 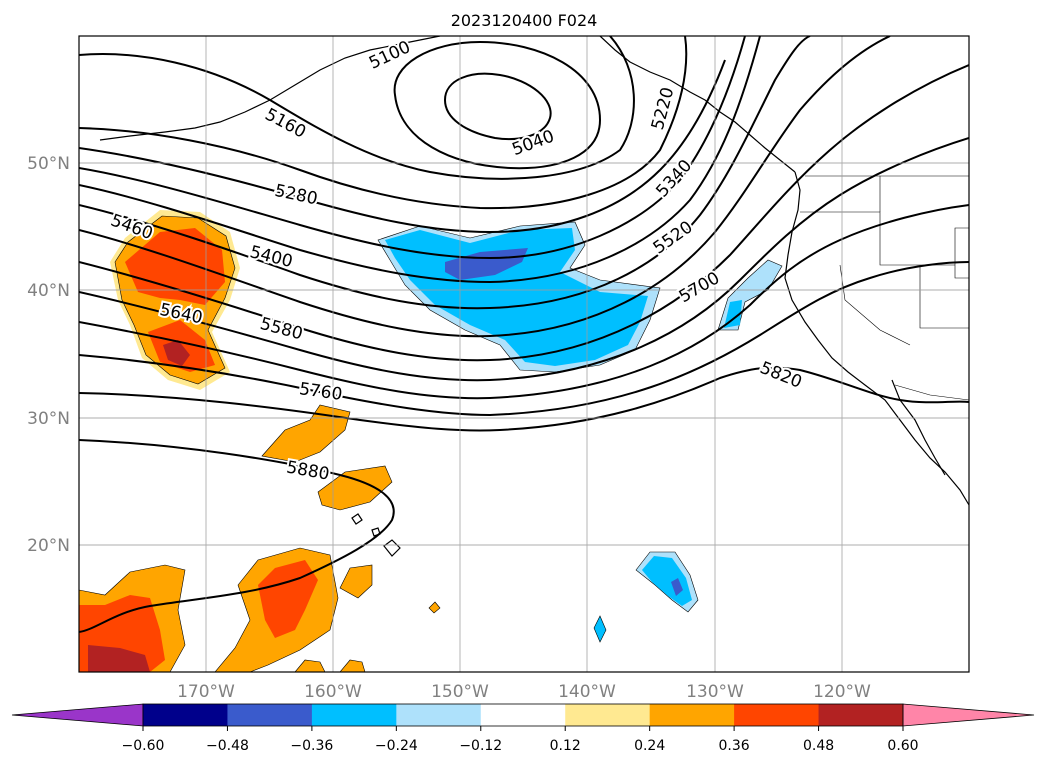 I want to click on north-america-coastline, so click(x=876, y=338).